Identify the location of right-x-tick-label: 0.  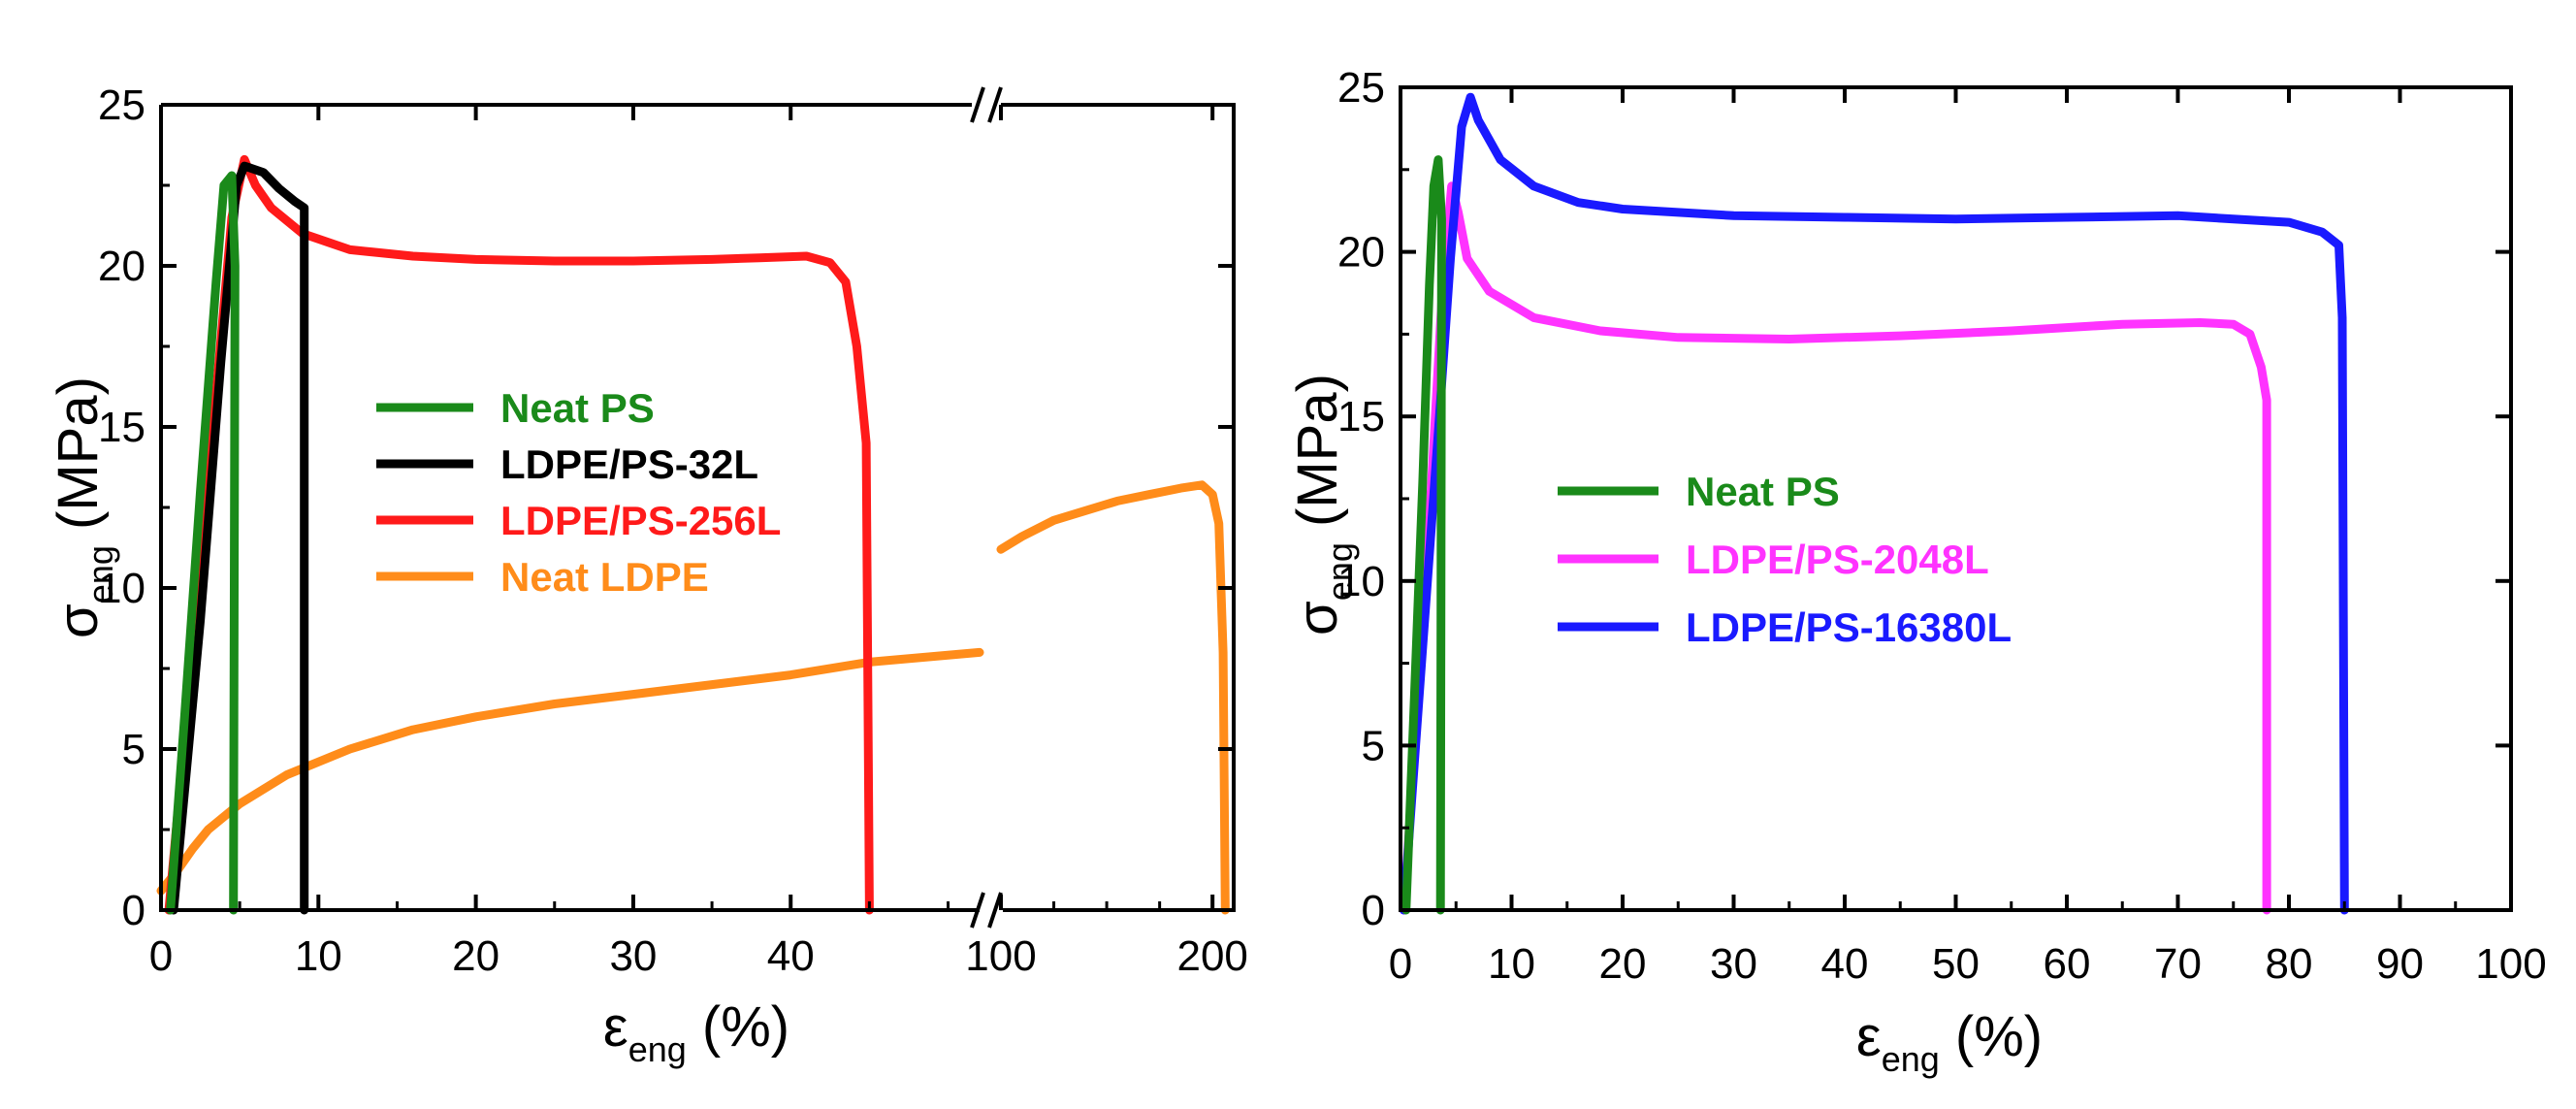
(1400, 964).